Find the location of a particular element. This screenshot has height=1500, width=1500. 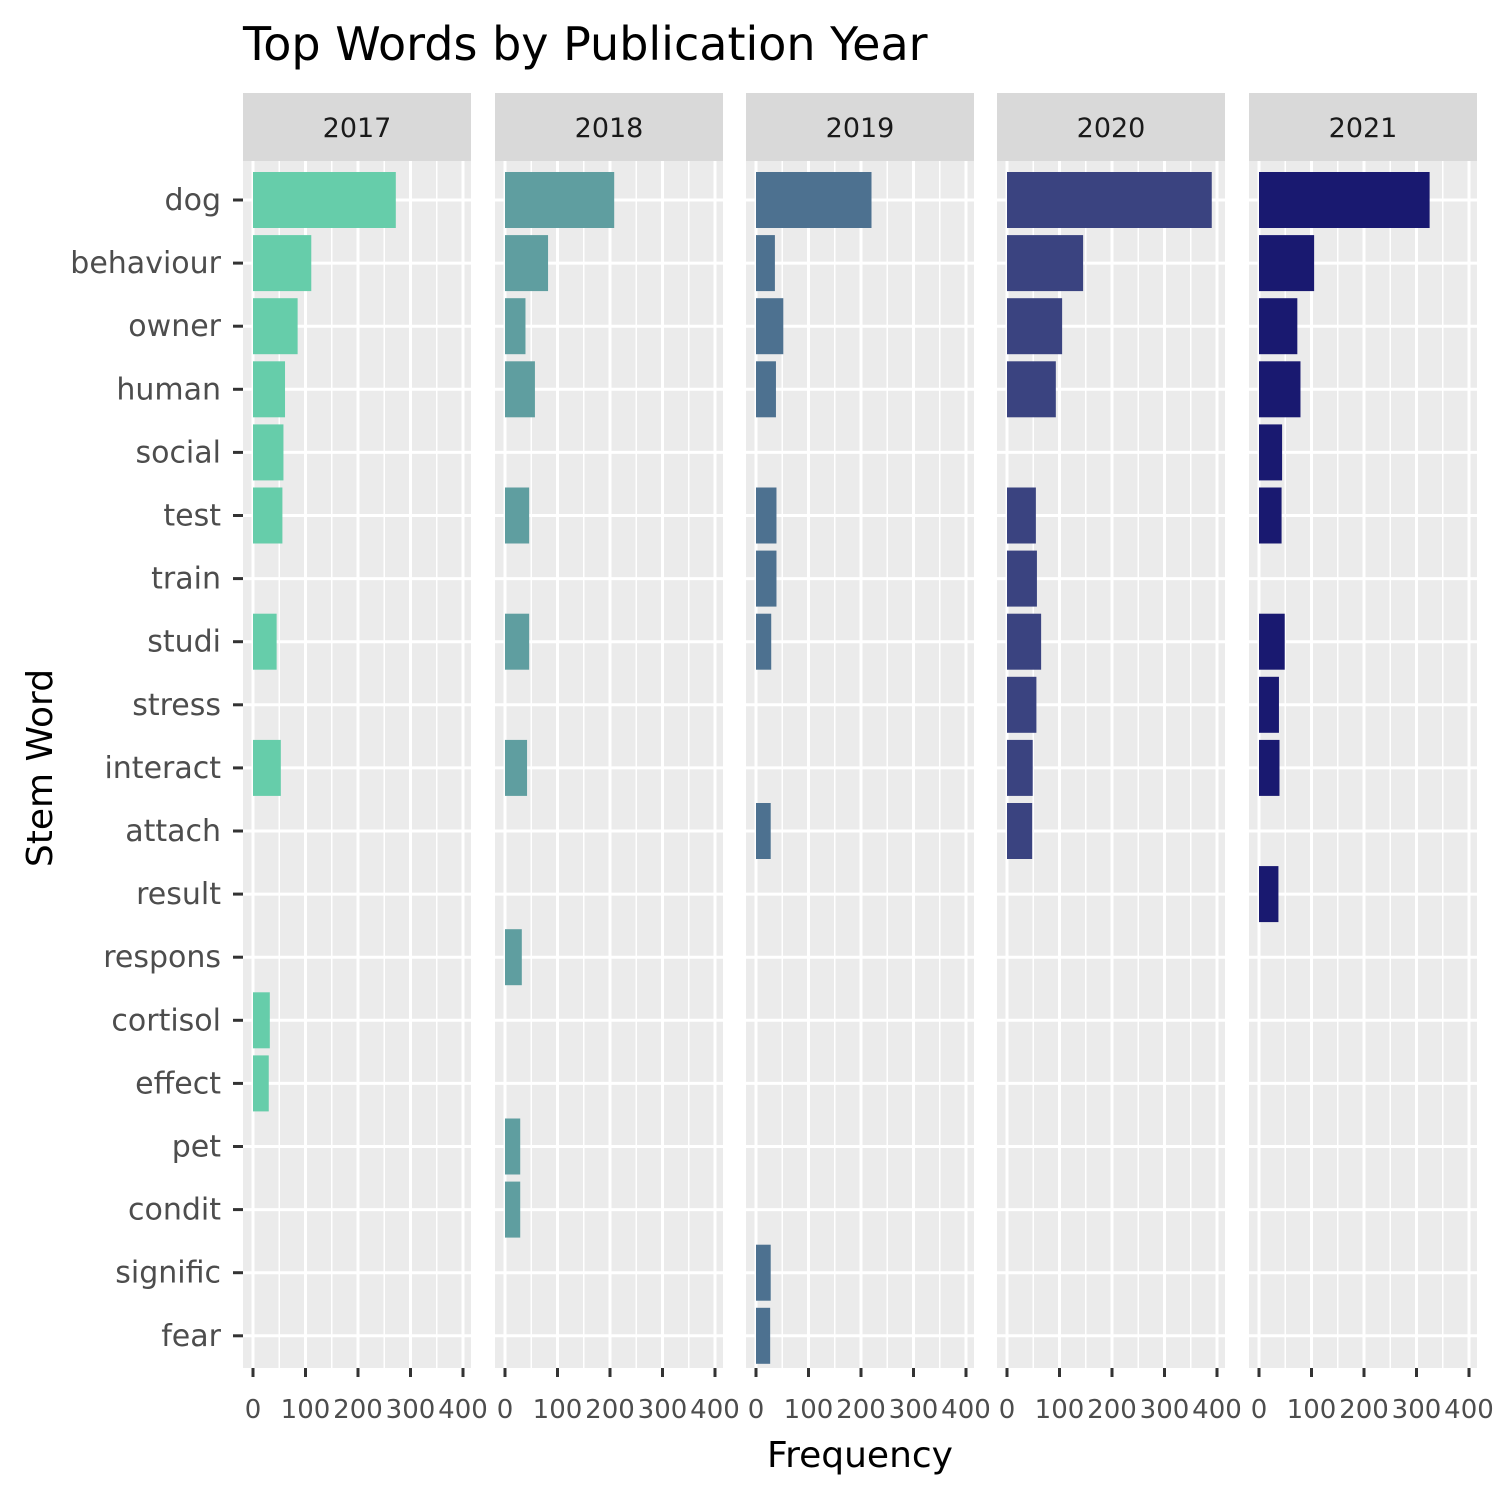

y-tick-label-respons: respons is located at coordinates (162, 957).